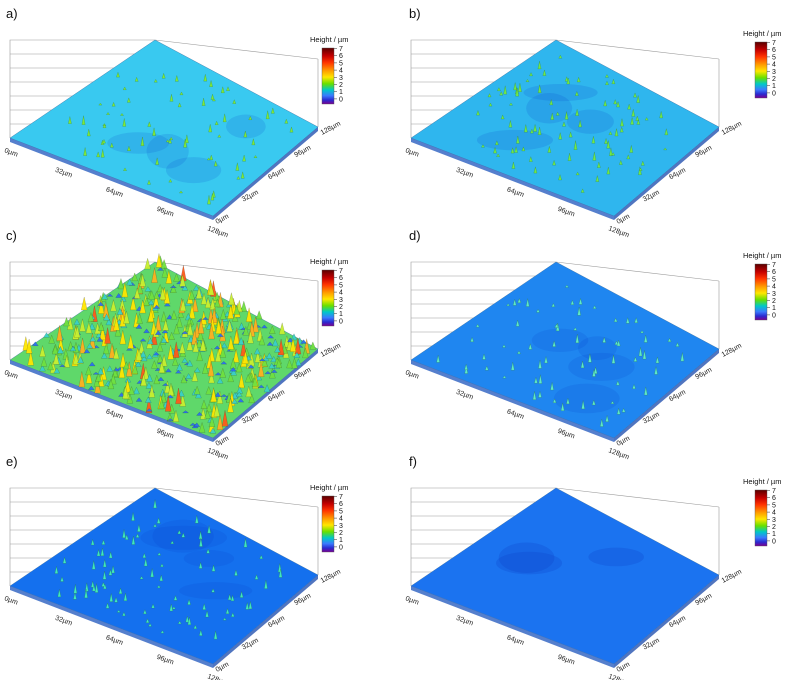 Image resolution: width=802 pixels, height=680 pixels. What do you see at coordinates (341, 85) in the screenshot?
I see `colorbar-tick-label: 2` at bounding box center [341, 85].